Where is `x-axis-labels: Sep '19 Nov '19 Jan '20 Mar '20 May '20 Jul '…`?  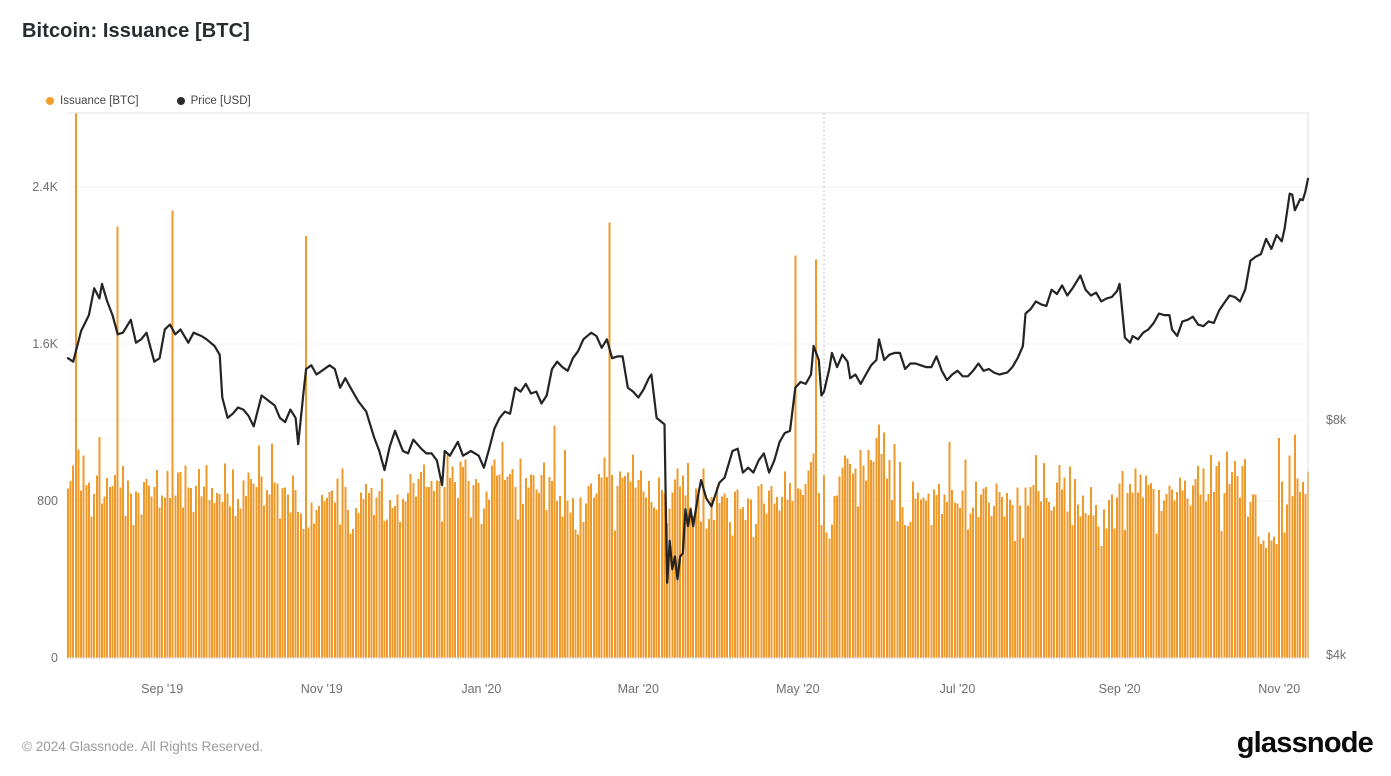 x-axis-labels: Sep '19 Nov '19 Jan '20 Mar '20 May '20 Jul '… is located at coordinates (720, 689).